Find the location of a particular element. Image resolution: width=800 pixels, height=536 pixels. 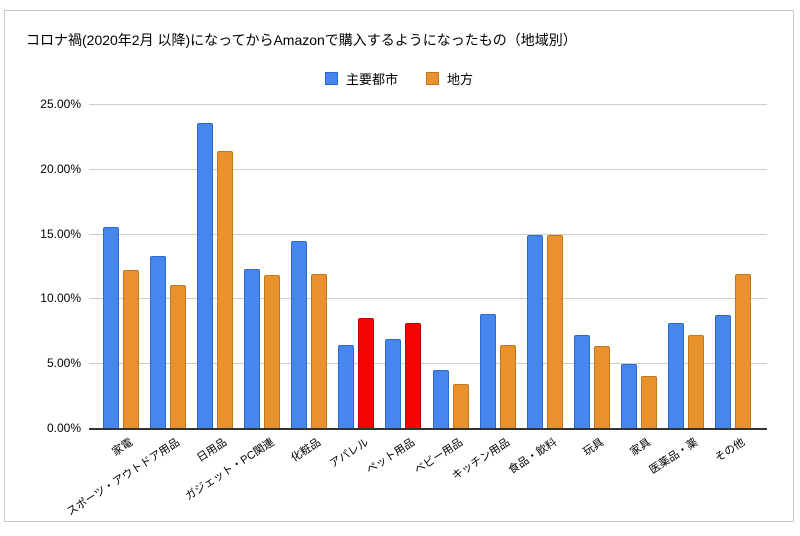

x-axis-label: 食品・飲料 is located at coordinates (533, 456).